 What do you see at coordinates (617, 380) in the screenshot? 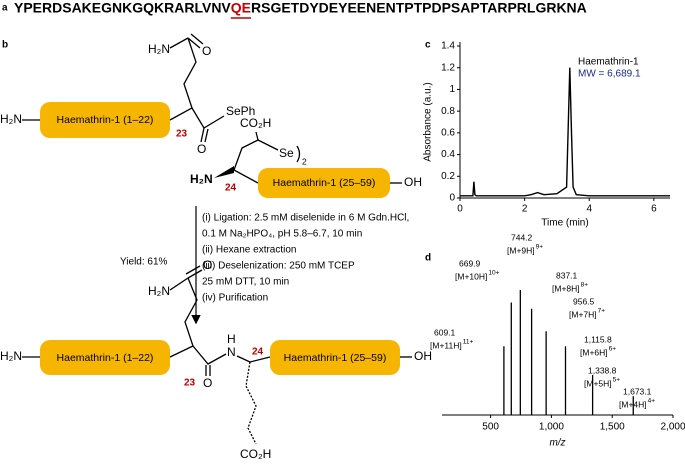
I see `charge: 5+` at bounding box center [617, 380].